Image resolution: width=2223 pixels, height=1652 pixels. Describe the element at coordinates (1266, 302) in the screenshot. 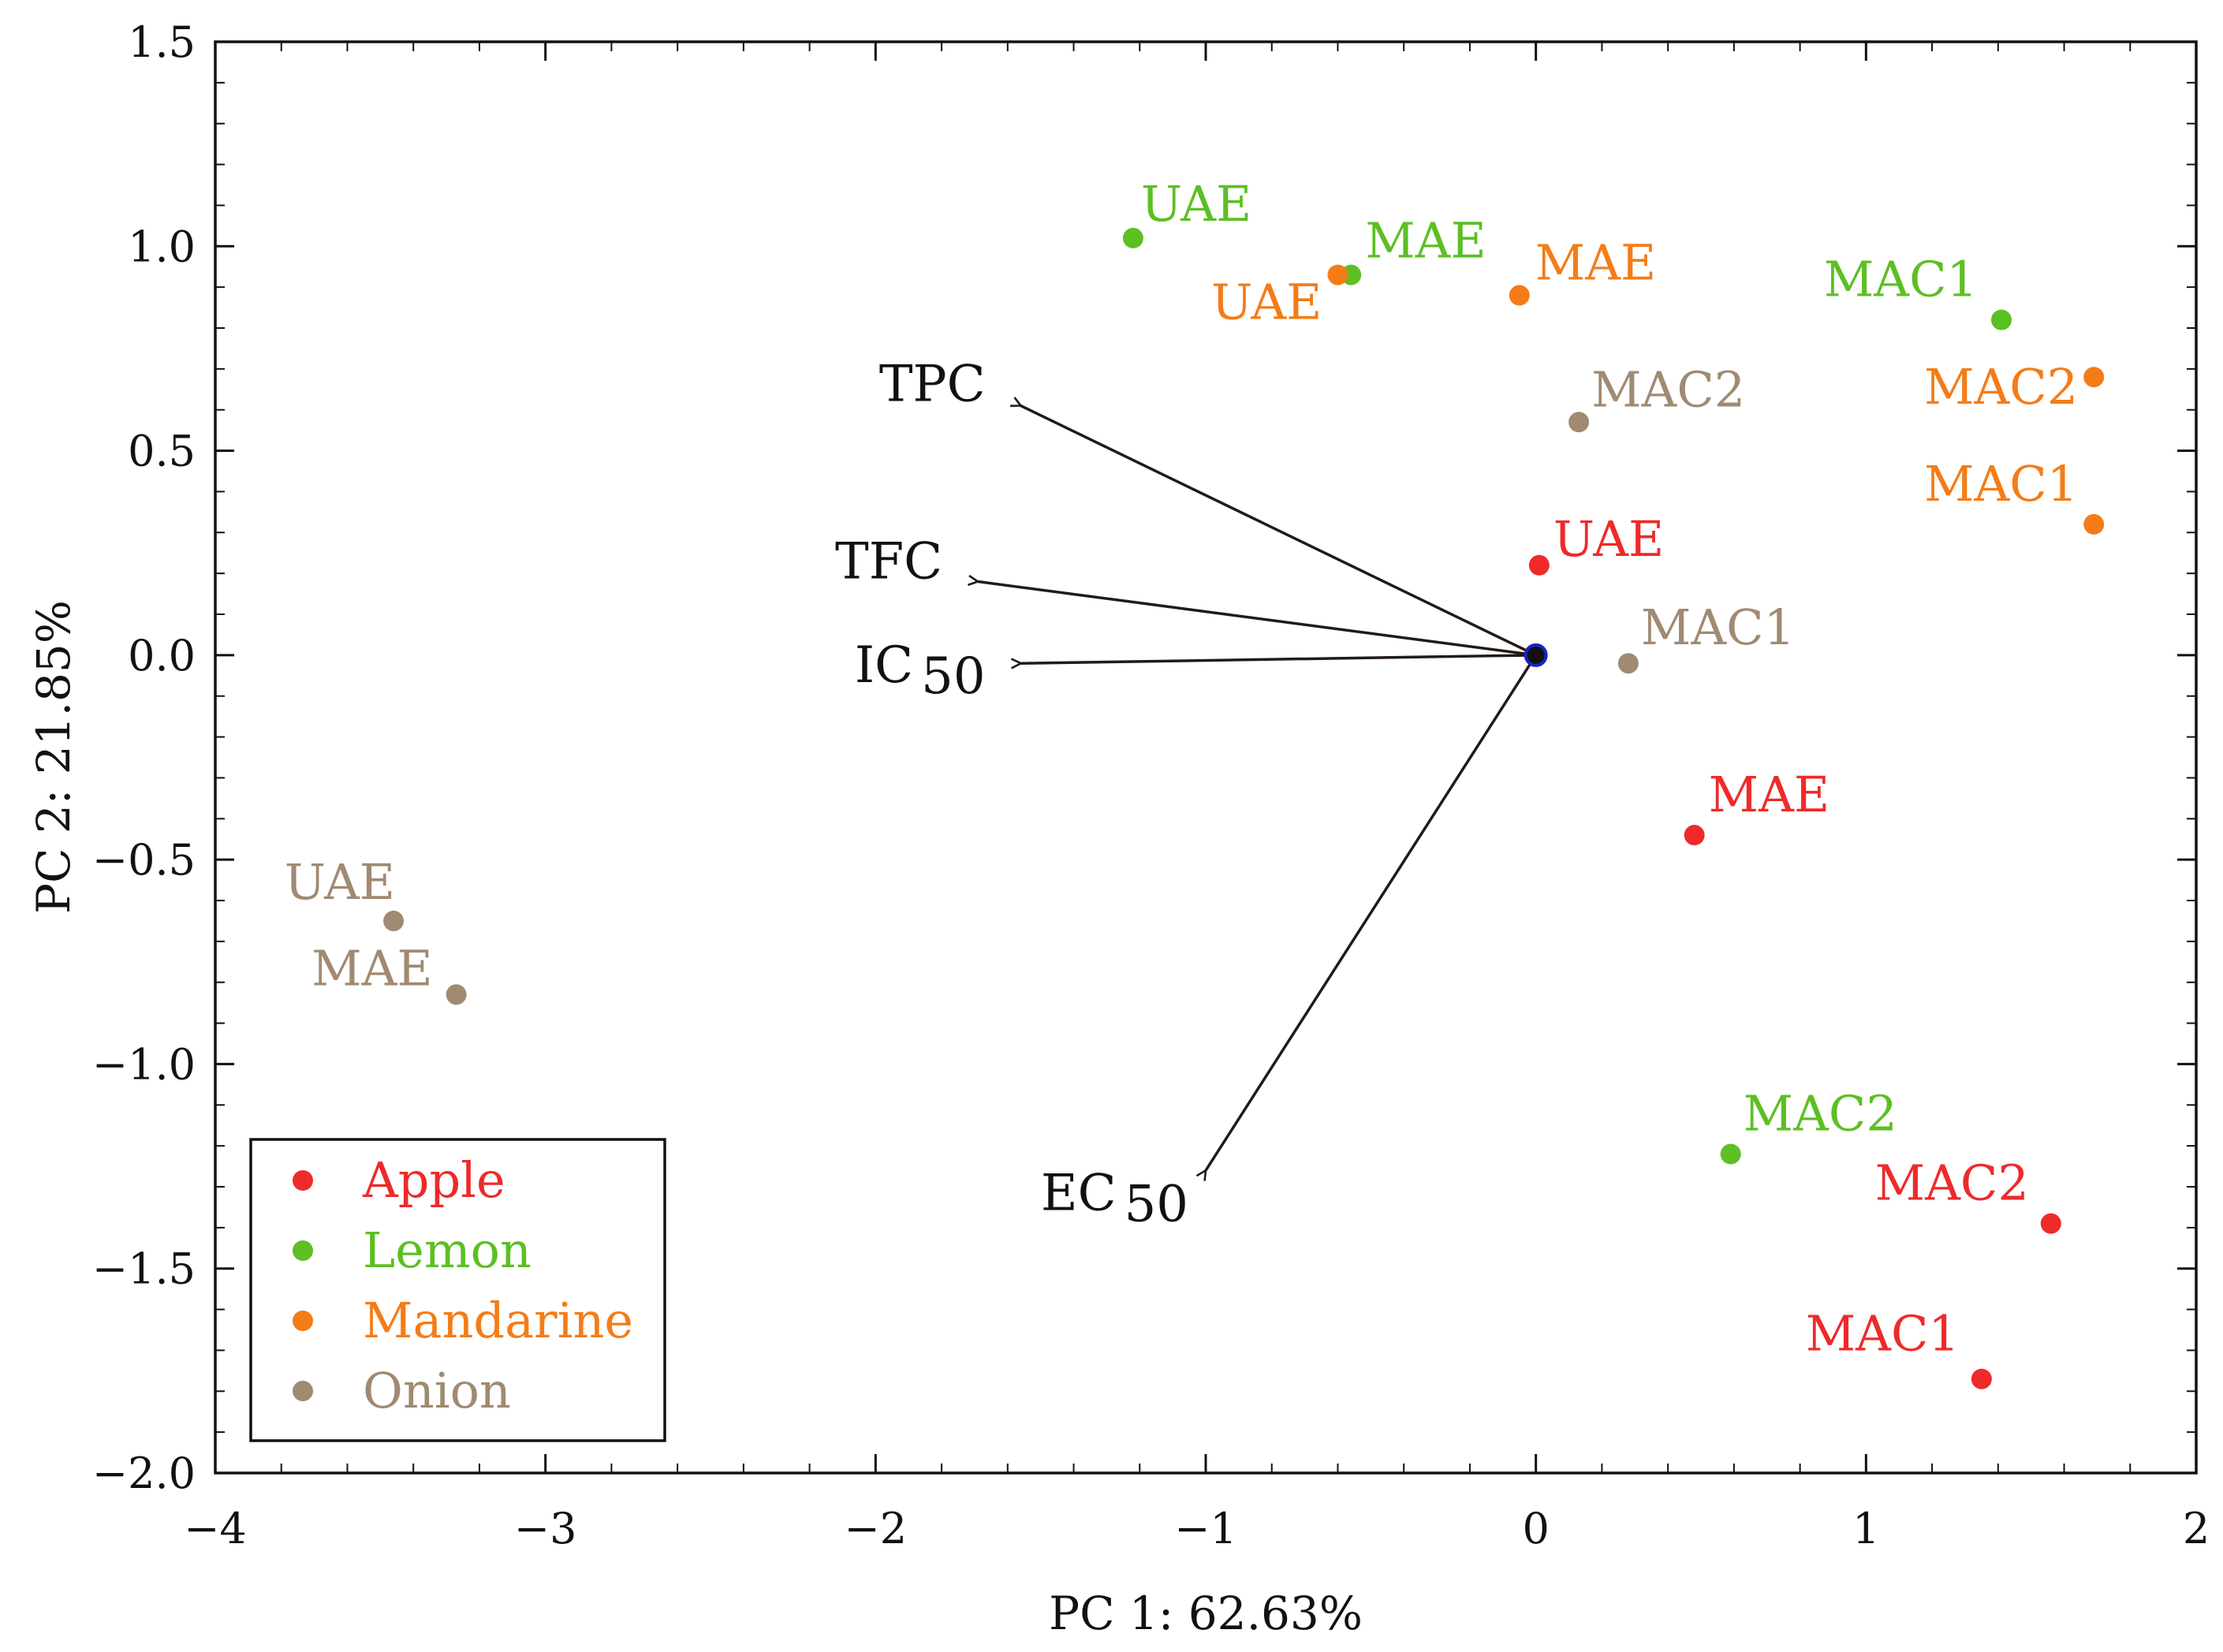

I see `point-label-mandarine-uae: UAE` at that location.